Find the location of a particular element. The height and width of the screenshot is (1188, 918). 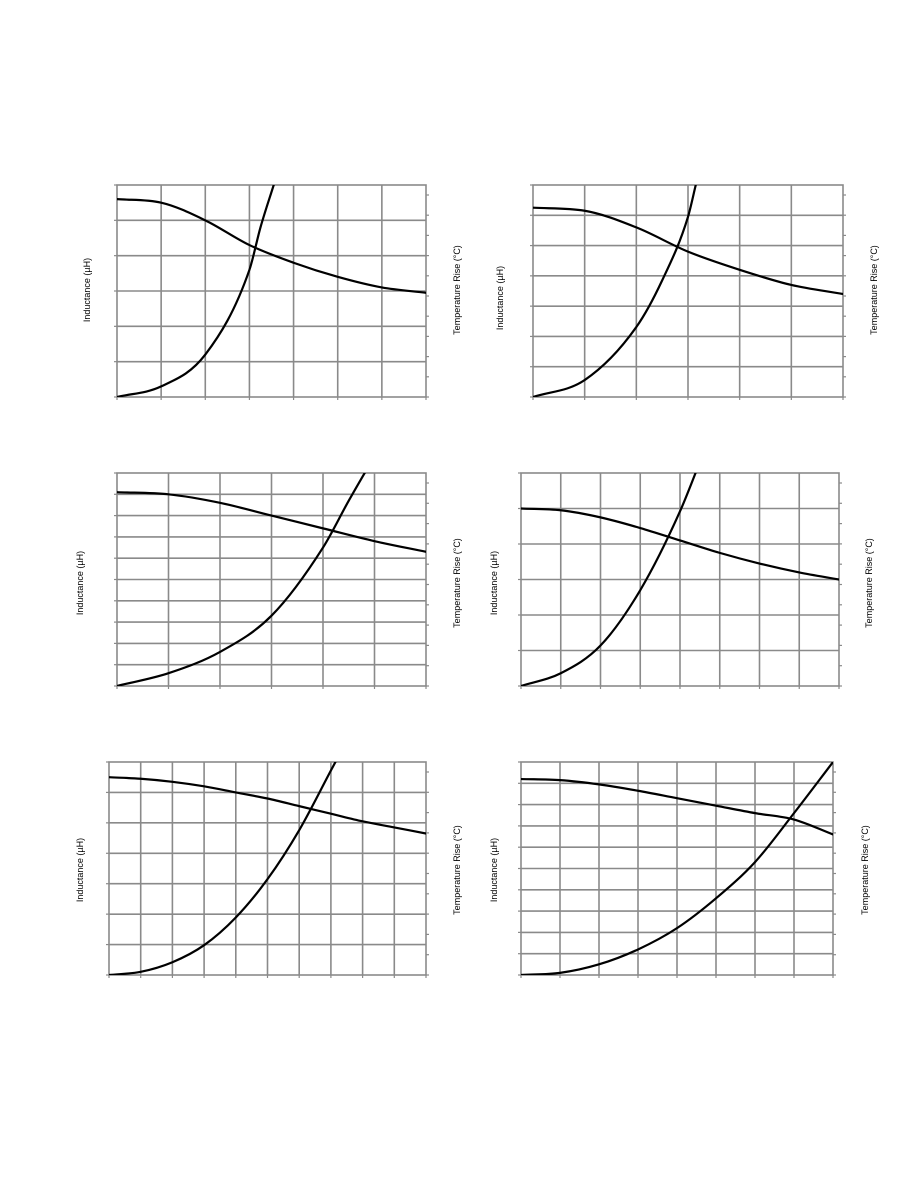

chart-6: Inductance (µH) Temperature Rise (°C) is located at coordinates (679, 869).